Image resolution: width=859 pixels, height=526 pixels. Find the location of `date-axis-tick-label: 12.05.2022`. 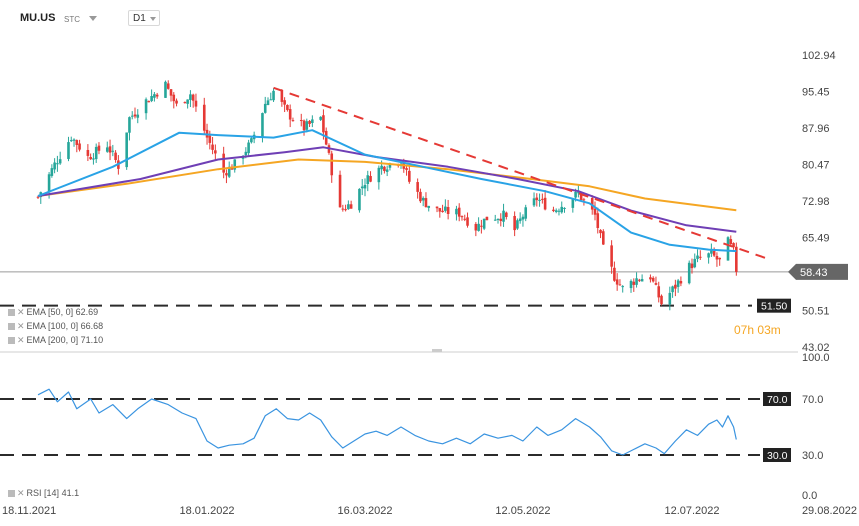

date-axis-tick-label: 12.05.2022 is located at coordinates (522, 511).